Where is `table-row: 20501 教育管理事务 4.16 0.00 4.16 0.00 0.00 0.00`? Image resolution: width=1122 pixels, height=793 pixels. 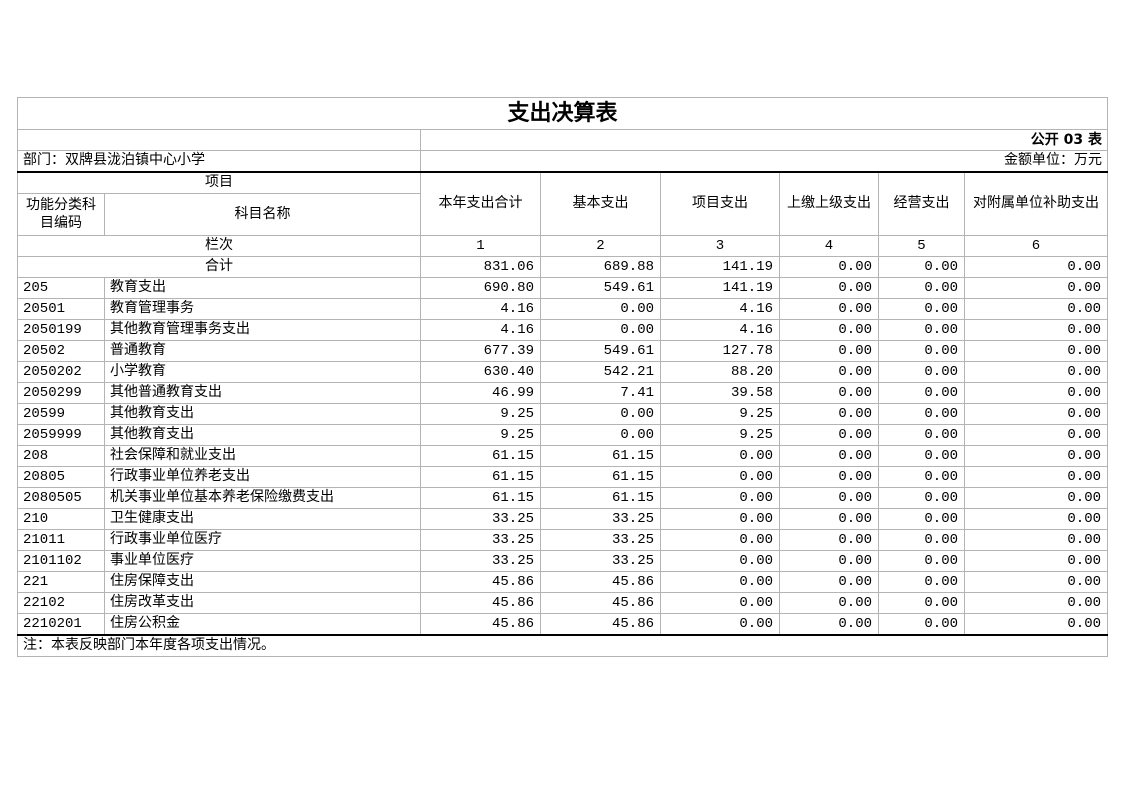 table-row: 20501 教育管理事务 4.16 0.00 4.16 0.00 0.00 0.00 is located at coordinates (563, 309).